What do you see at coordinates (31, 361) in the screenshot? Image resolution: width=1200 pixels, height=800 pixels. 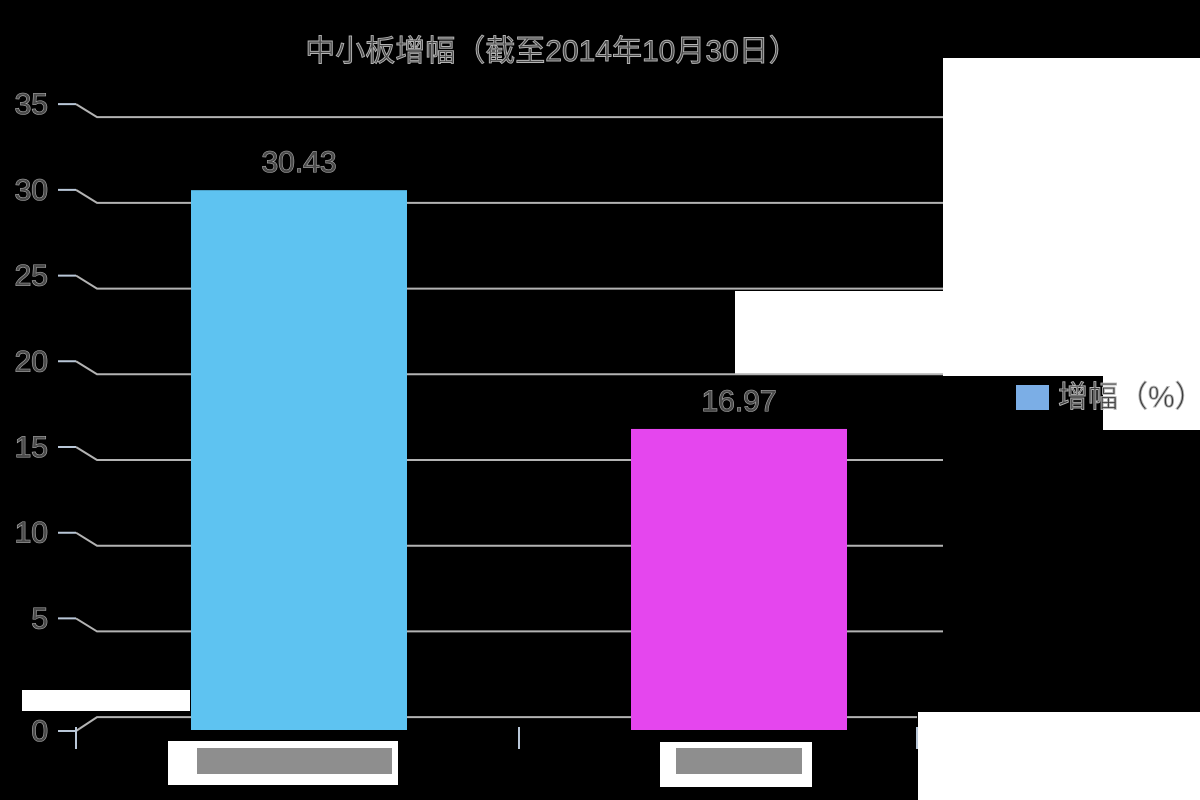 I see `y-axis-label: 20` at bounding box center [31, 361].